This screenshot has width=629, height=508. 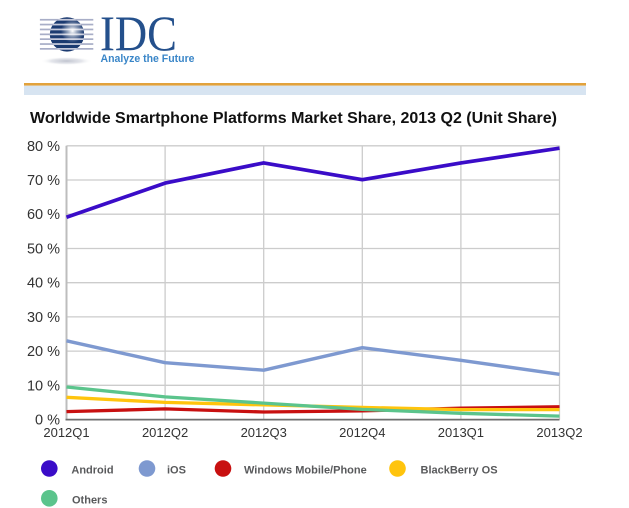 What do you see at coordinates (165, 432) in the screenshot?
I see `svg-text: 2012Q2` at bounding box center [165, 432].